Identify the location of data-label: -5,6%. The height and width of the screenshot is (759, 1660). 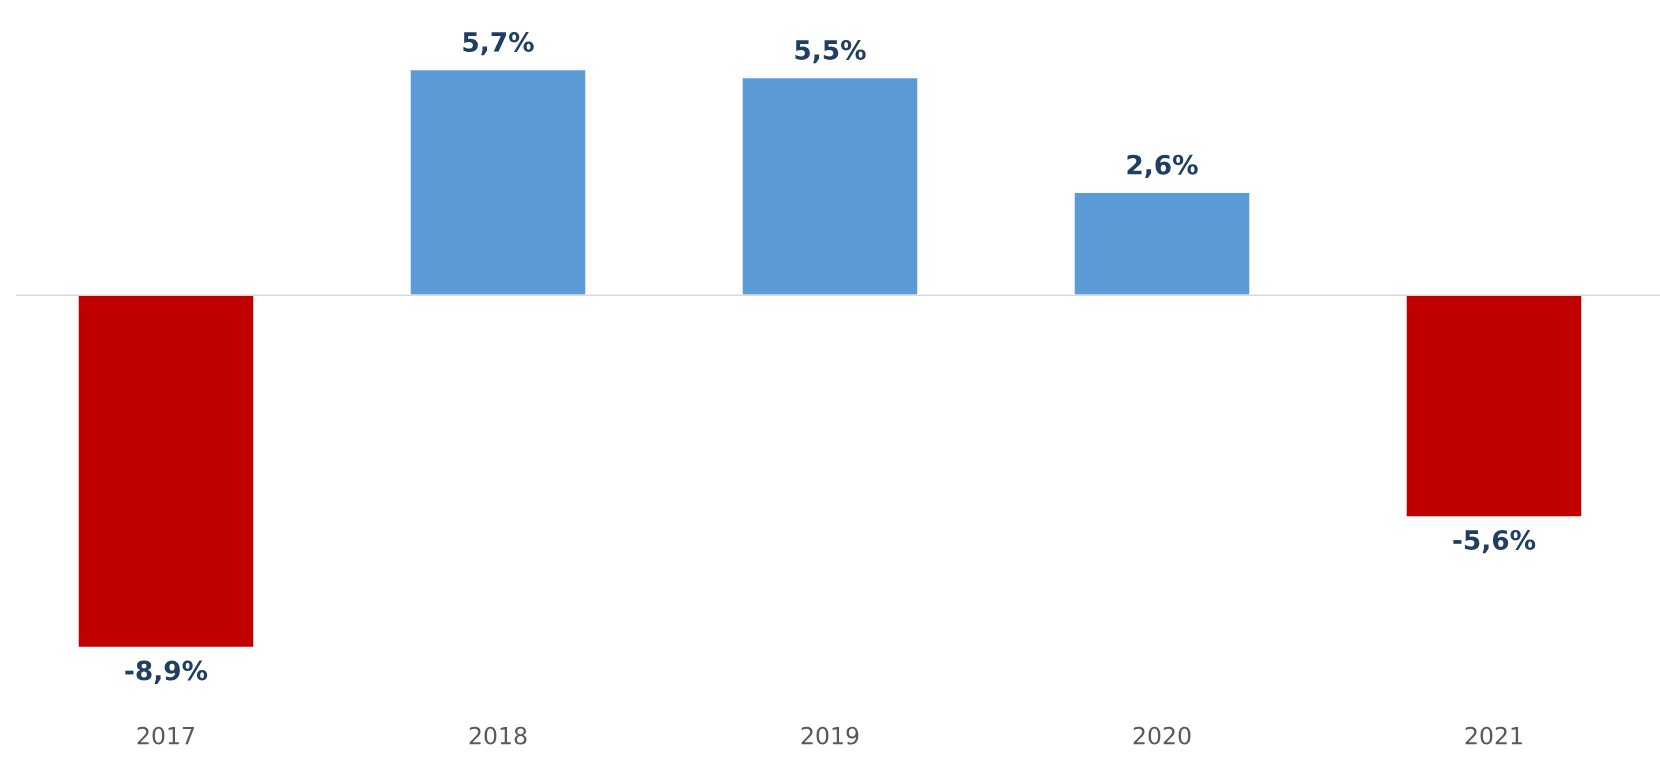
(1494, 541).